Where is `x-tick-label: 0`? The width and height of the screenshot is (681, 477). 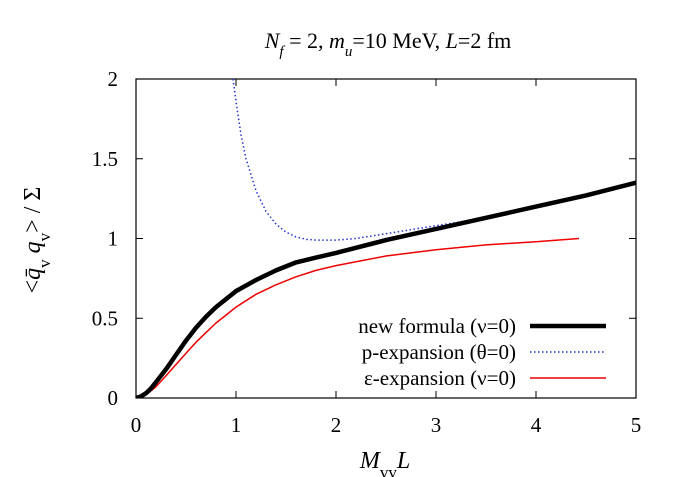
x-tick-label: 0 is located at coordinates (136, 425).